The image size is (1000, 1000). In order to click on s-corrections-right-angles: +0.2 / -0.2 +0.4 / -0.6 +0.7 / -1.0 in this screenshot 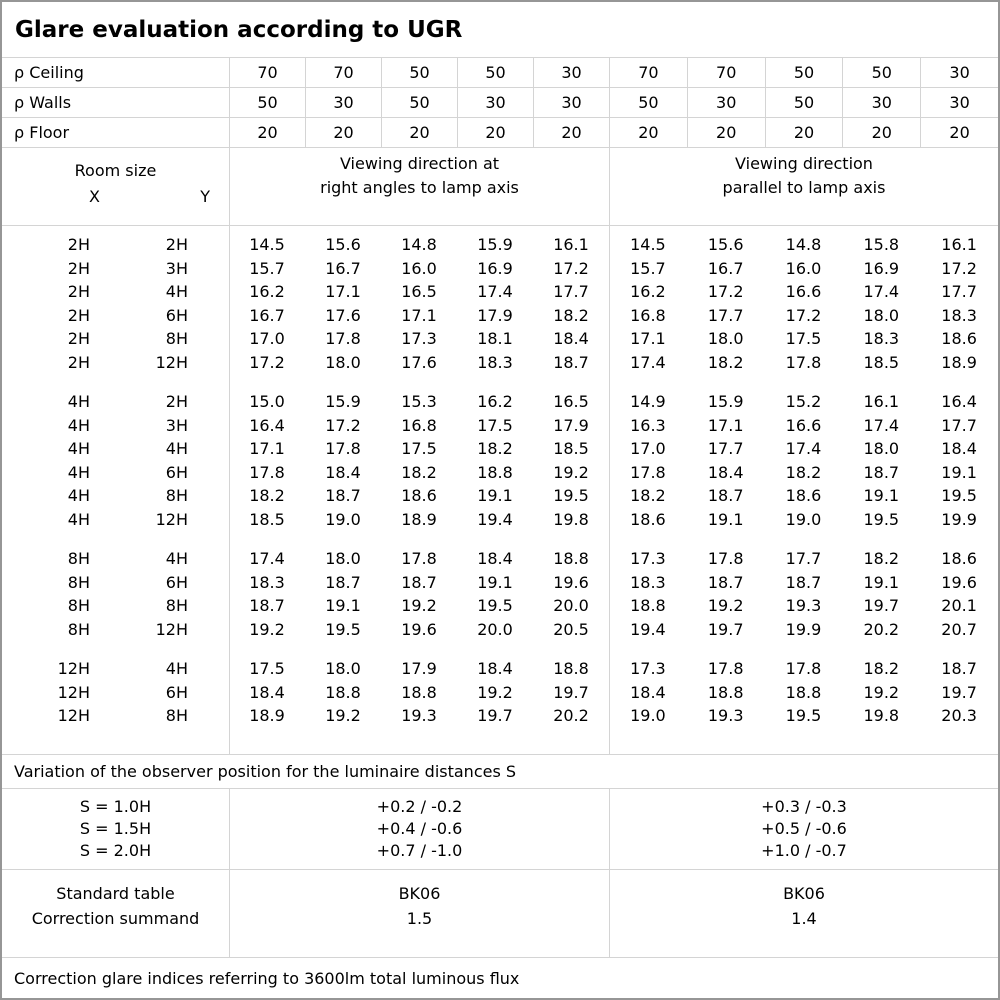, I will do `click(419, 829)`.